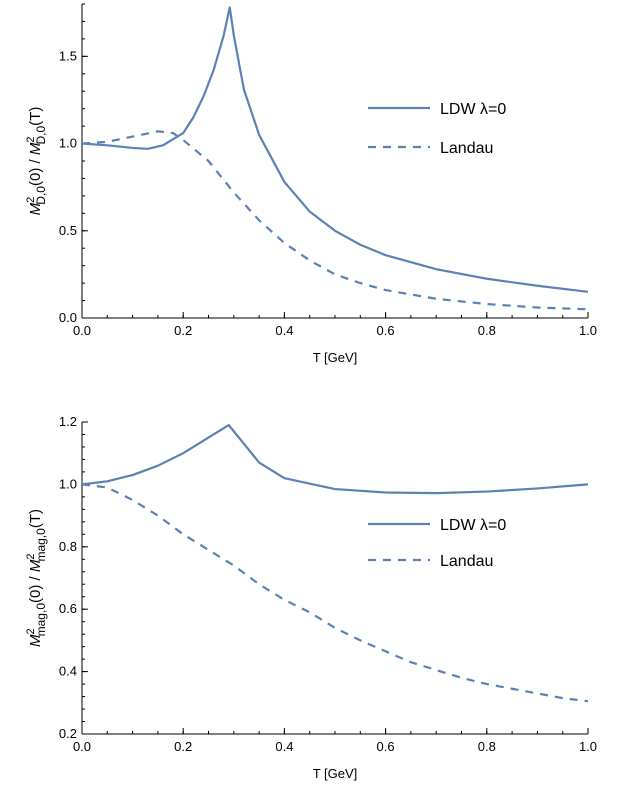 The image size is (626, 794). What do you see at coordinates (36, 161) in the screenshot?
I see `y-axis-title: M2D,0(0) / M2D,0(T)` at bounding box center [36, 161].